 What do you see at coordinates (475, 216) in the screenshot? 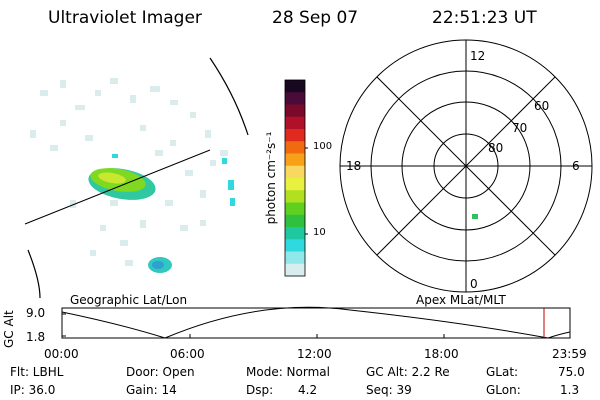
I see `polar-emission-spot` at bounding box center [475, 216].